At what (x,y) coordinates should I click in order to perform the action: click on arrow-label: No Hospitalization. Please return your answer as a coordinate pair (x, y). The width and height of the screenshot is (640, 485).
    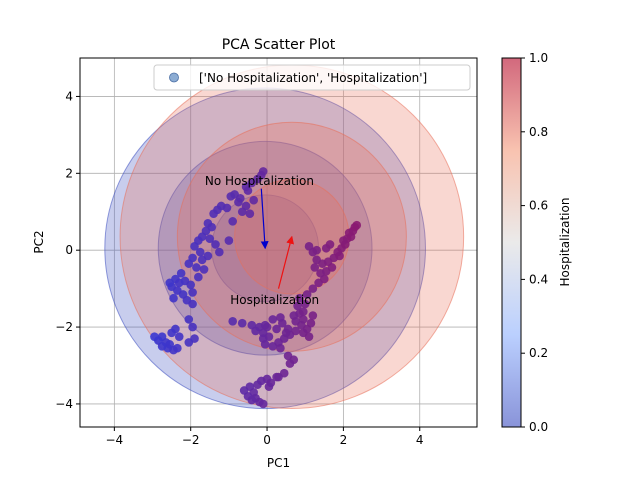
    Looking at the image, I should click on (259, 181).